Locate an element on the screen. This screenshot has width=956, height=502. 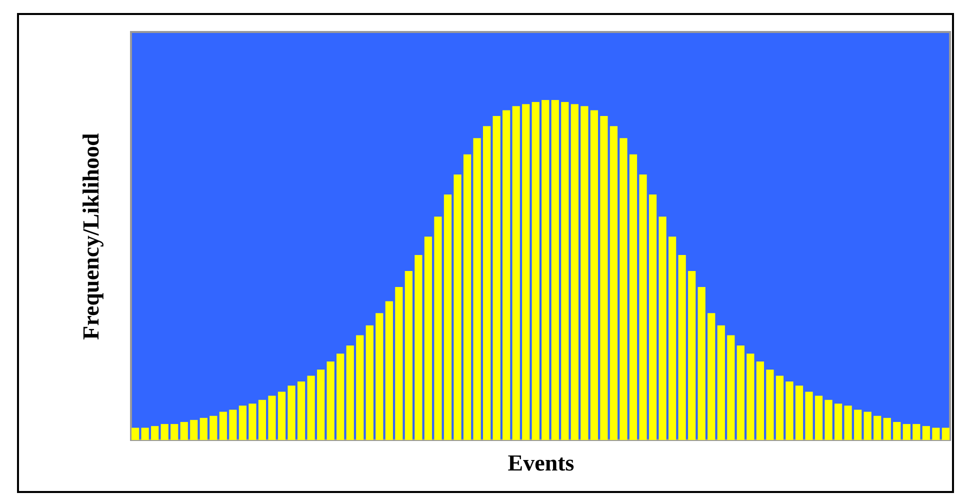
y-axis-title: Frequency/Liklihood is located at coordinates (91, 236).